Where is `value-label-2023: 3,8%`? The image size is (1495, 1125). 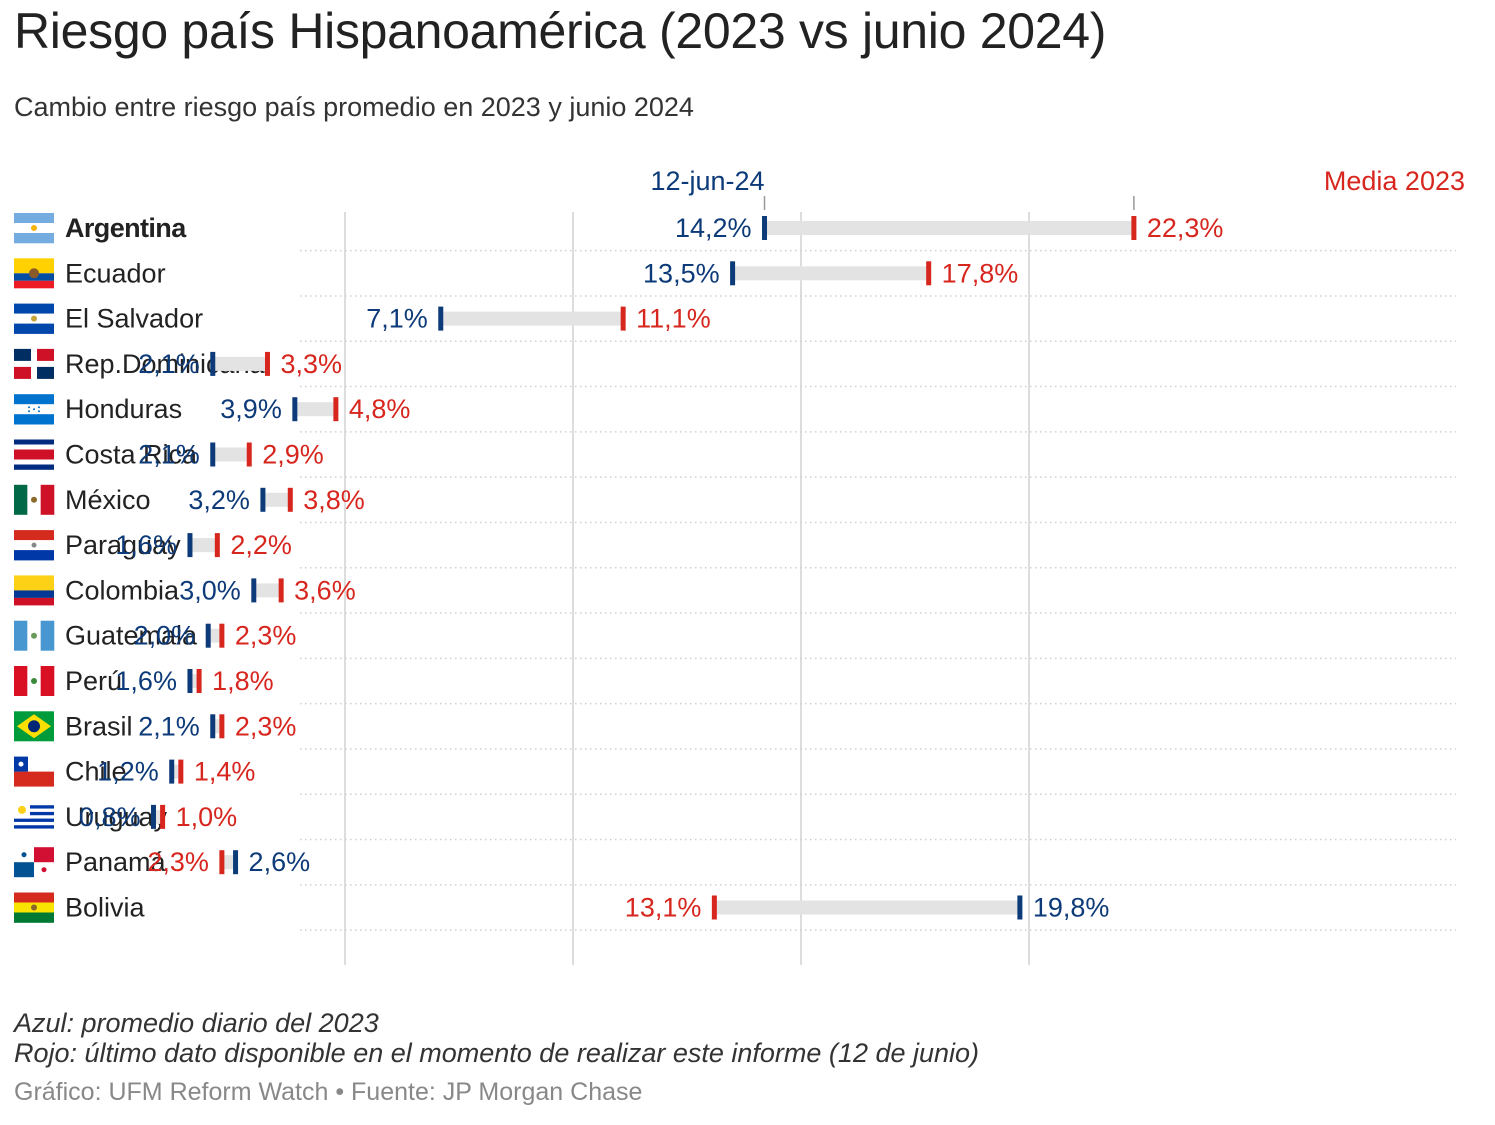
value-label-2023: 3,8% is located at coordinates (334, 500).